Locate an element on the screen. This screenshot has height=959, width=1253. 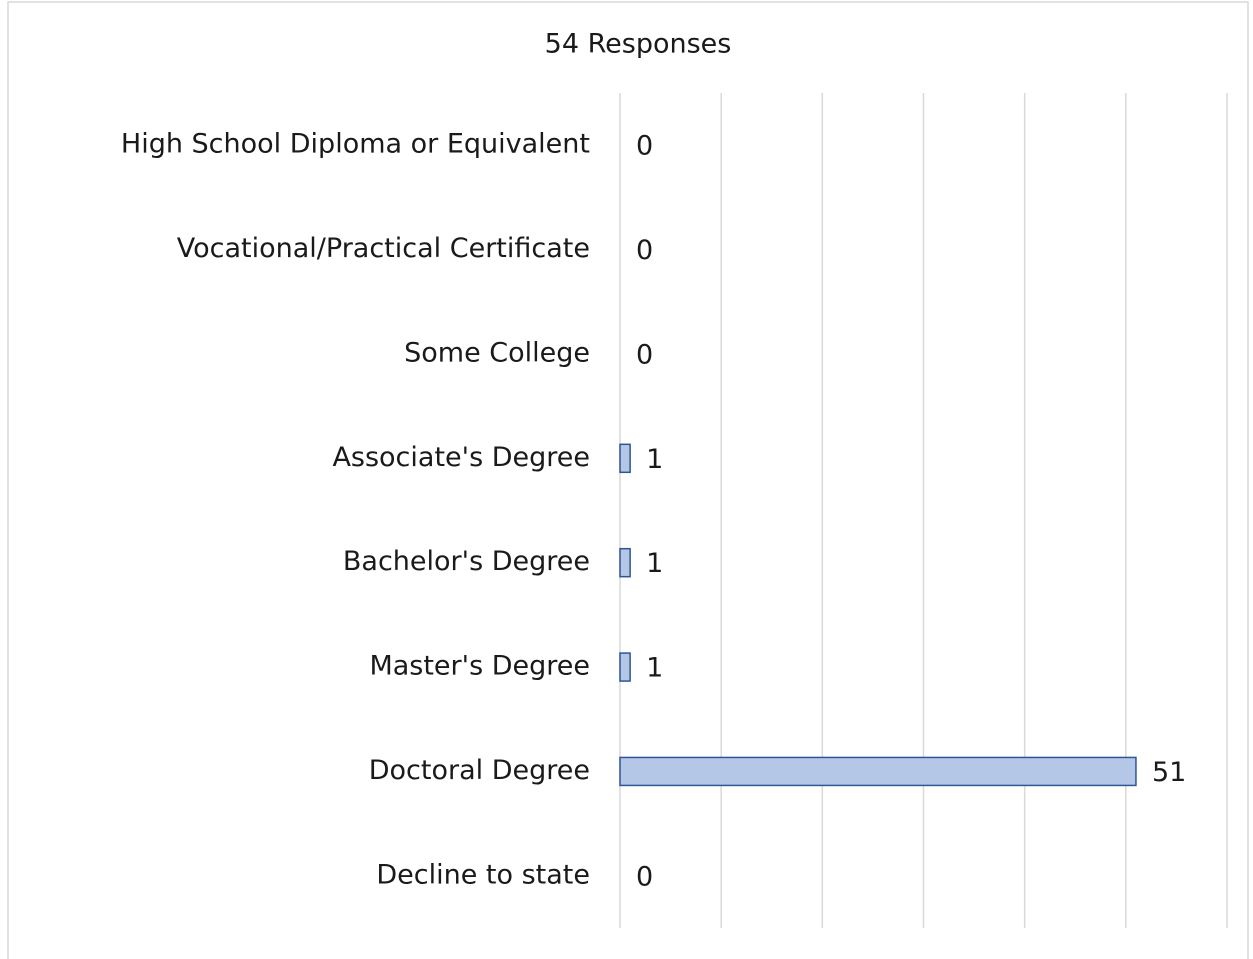
y-tick-label: Bachelor's Degree is located at coordinates (466, 561).